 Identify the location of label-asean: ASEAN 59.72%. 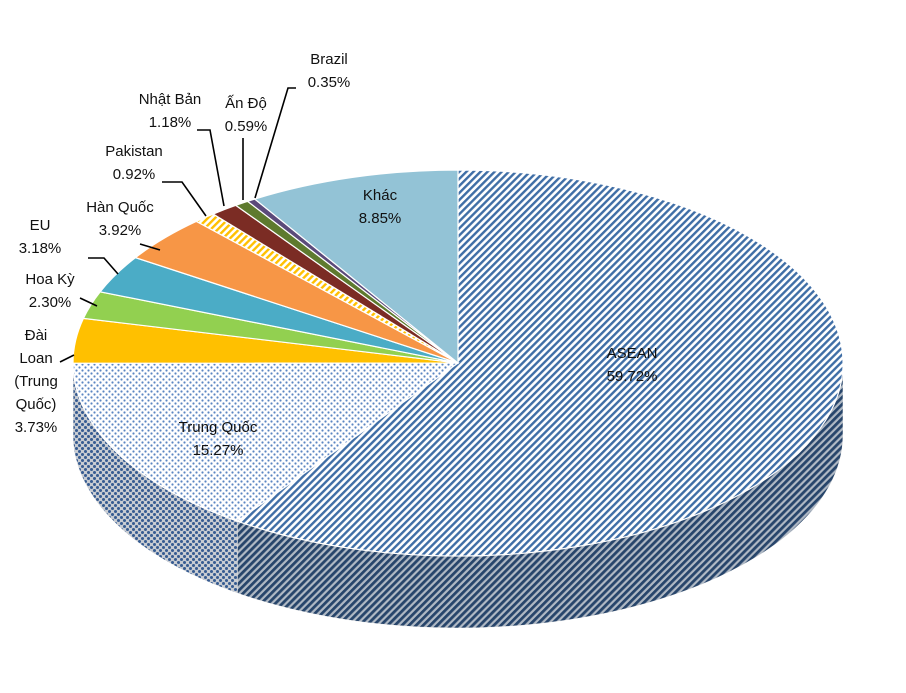
(632, 365).